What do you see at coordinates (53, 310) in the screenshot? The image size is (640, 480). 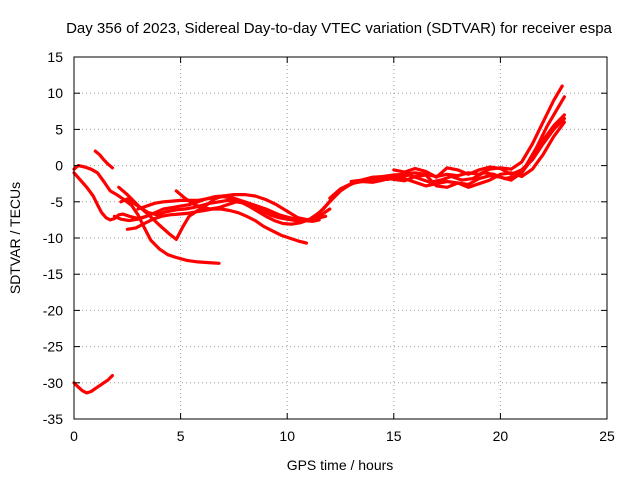 I see `y-tick-label: -20` at bounding box center [53, 310].